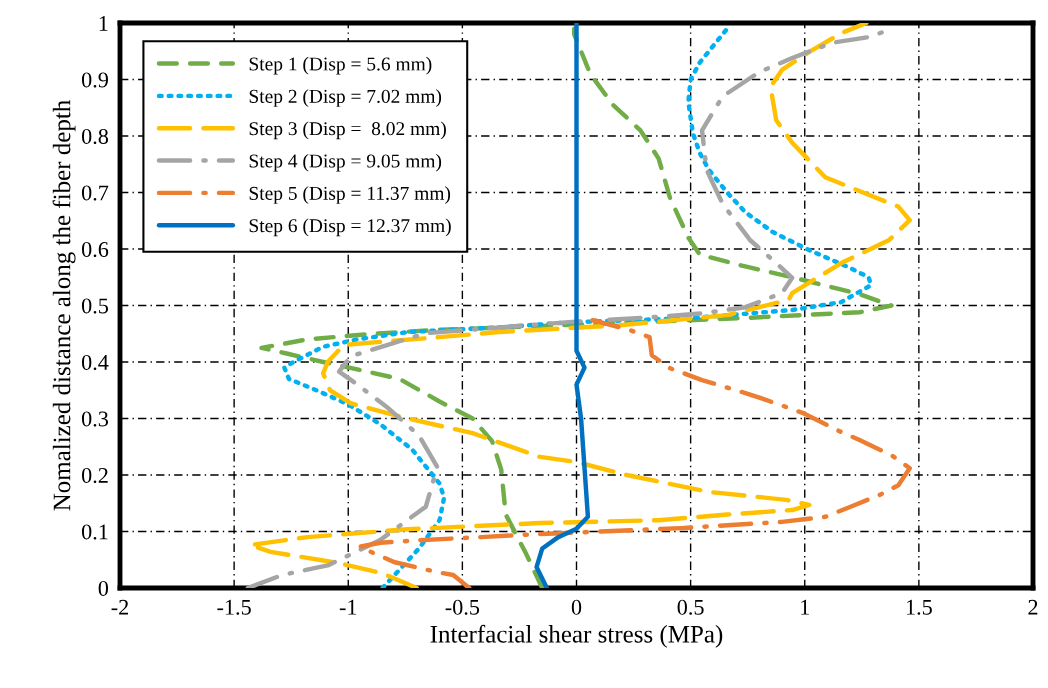 The image size is (1048, 688). I want to click on x-tick-label: -1, so click(348, 607).